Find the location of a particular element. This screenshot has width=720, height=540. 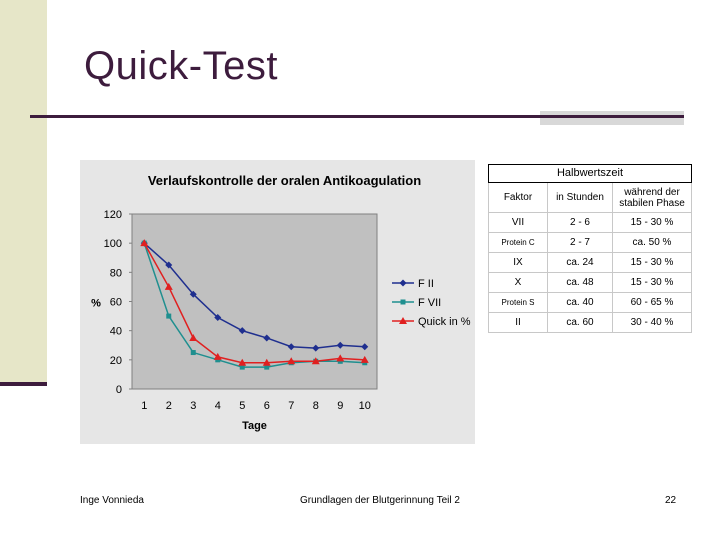

table-row: II ca. 60 30 - 40 % is located at coordinates (590, 322).